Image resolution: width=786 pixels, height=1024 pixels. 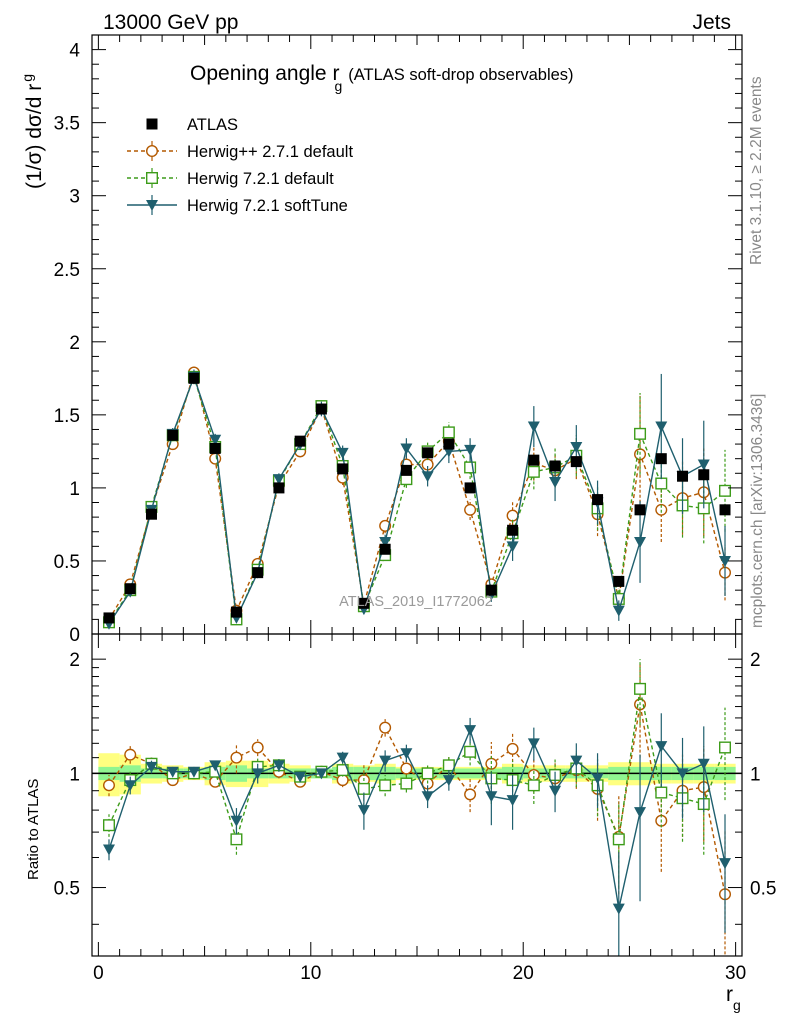 I want to click on mcplots-label: mcplots.cern.ch [arXiv:1306.3436], so click(x=757, y=511).